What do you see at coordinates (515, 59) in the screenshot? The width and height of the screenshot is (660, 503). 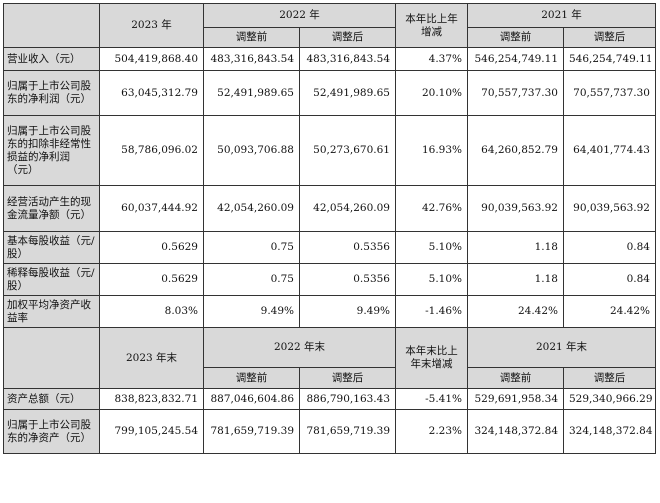 I see `cell-2021-before: 546,254,749.11` at bounding box center [515, 59].